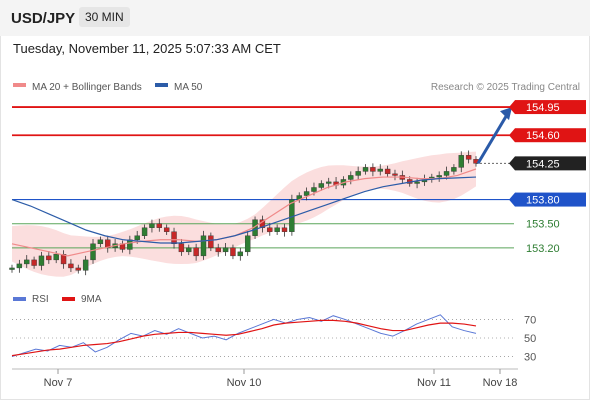  What do you see at coordinates (530, 320) in the screenshot?
I see `rsi-tick-70: 70` at bounding box center [530, 320].